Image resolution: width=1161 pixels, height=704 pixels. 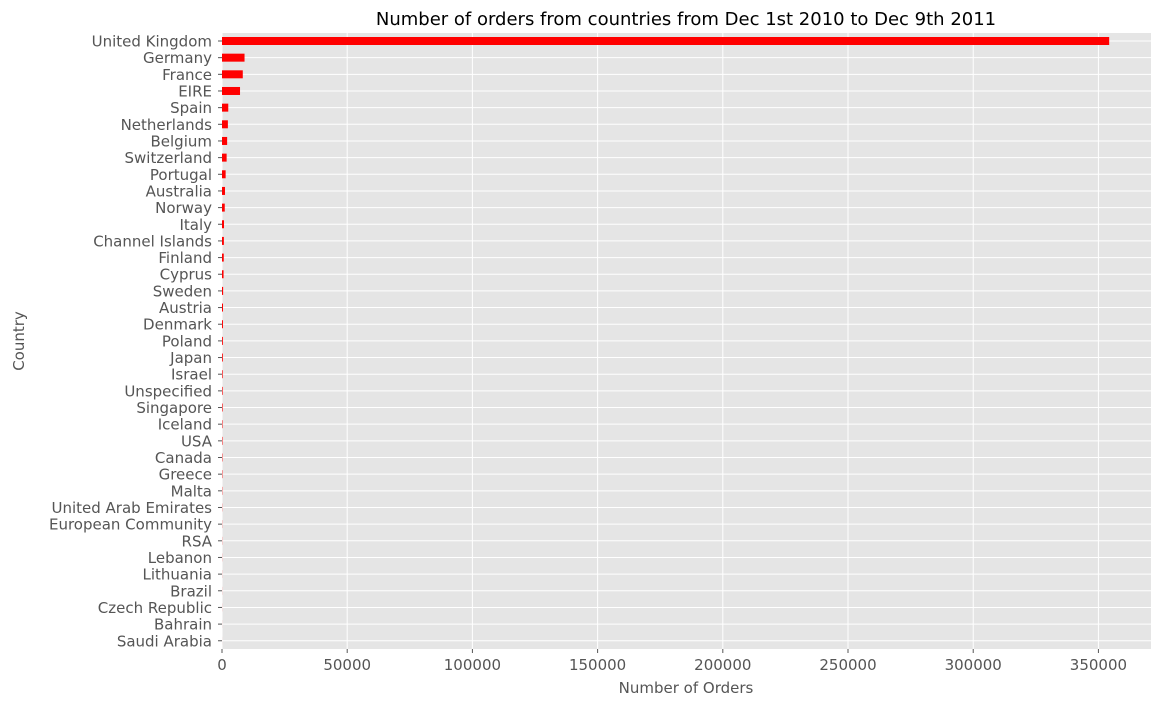 What do you see at coordinates (177, 575) in the screenshot?
I see `y-tick-label: Lithuania` at bounding box center [177, 575].